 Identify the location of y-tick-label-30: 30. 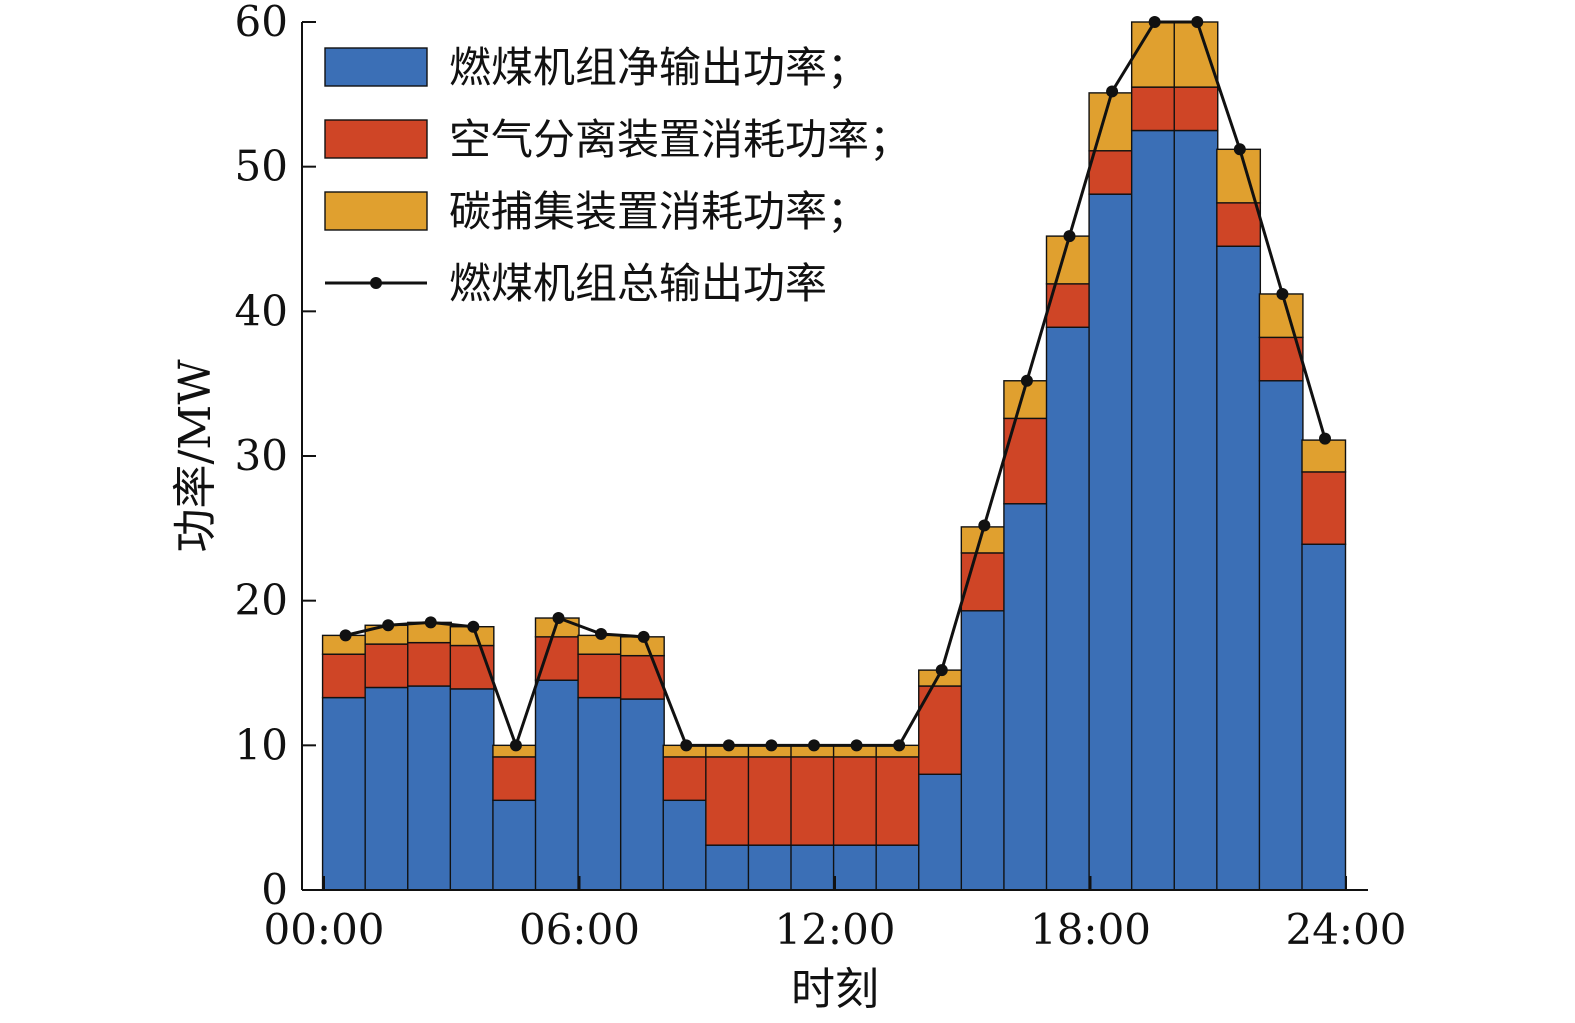
(261, 455).